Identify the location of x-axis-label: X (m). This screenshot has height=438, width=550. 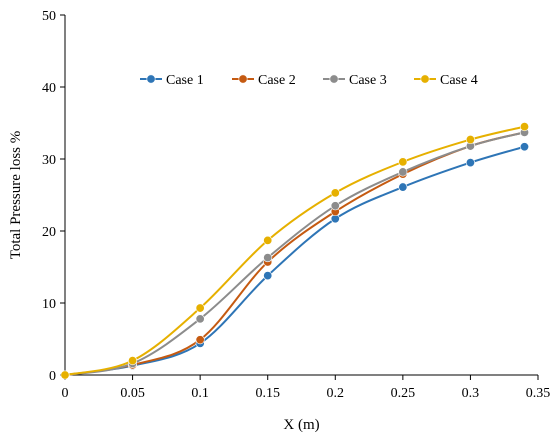
(301, 425).